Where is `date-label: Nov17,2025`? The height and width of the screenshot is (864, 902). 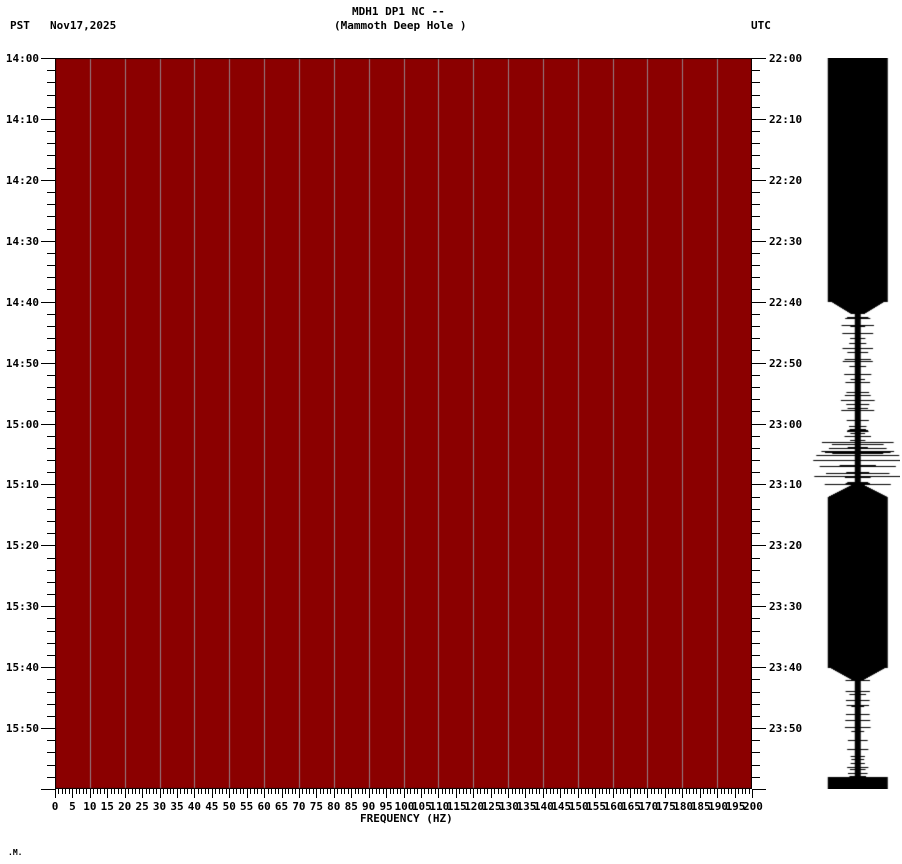
date-label: Nov17,2025 is located at coordinates (83, 25).